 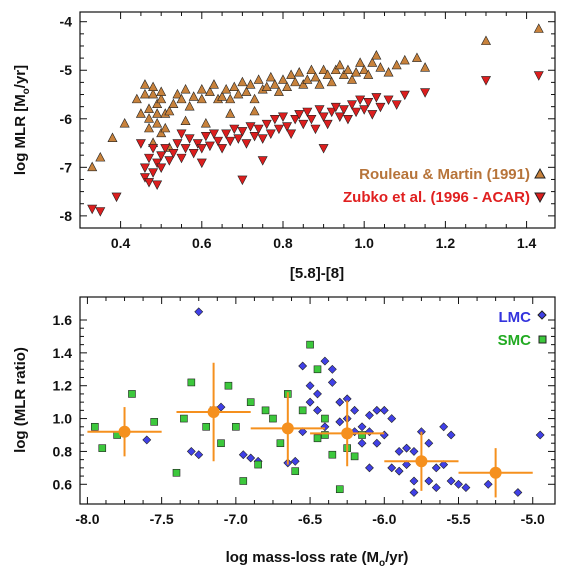 What do you see at coordinates (527, 243) in the screenshot?
I see `x-tick-label: 1.4` at bounding box center [527, 243].